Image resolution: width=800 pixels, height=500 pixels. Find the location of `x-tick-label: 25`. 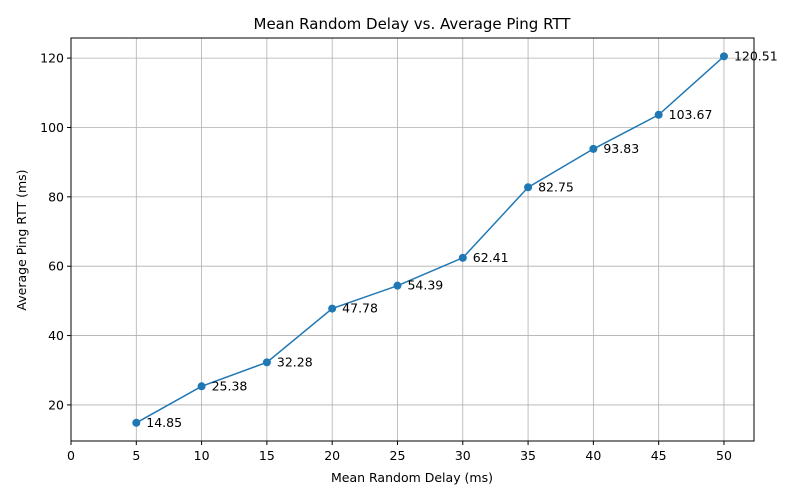

x-tick-label: 25 is located at coordinates (398, 455).